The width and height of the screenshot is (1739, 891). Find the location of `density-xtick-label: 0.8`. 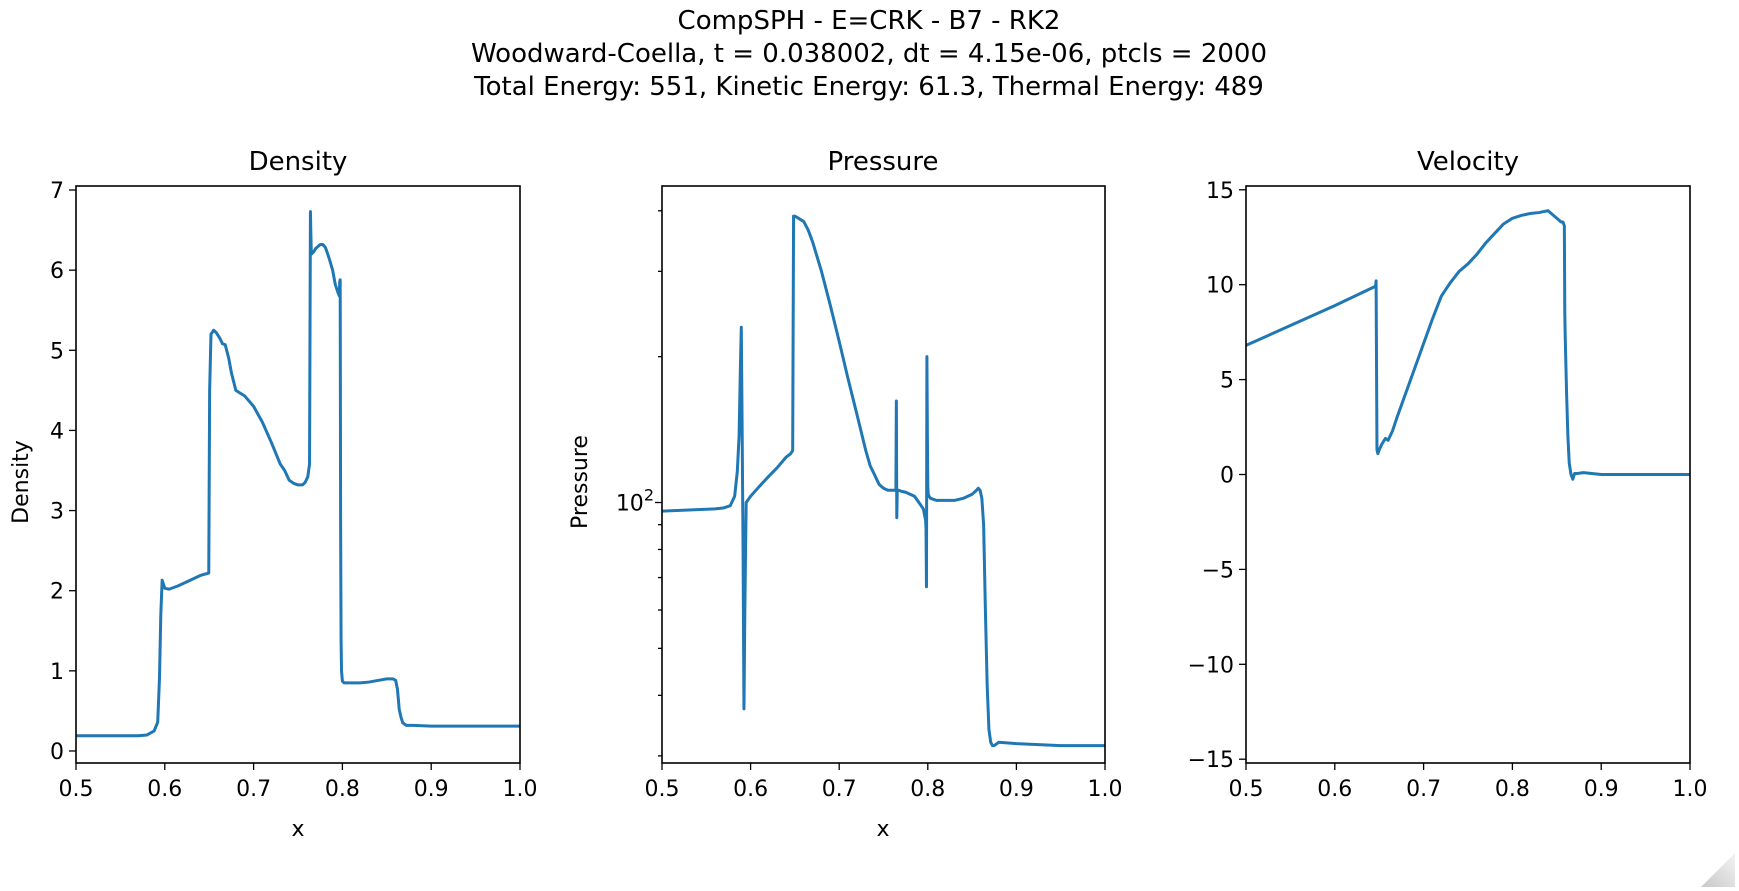

density-xtick-label: 0.8 is located at coordinates (342, 789).